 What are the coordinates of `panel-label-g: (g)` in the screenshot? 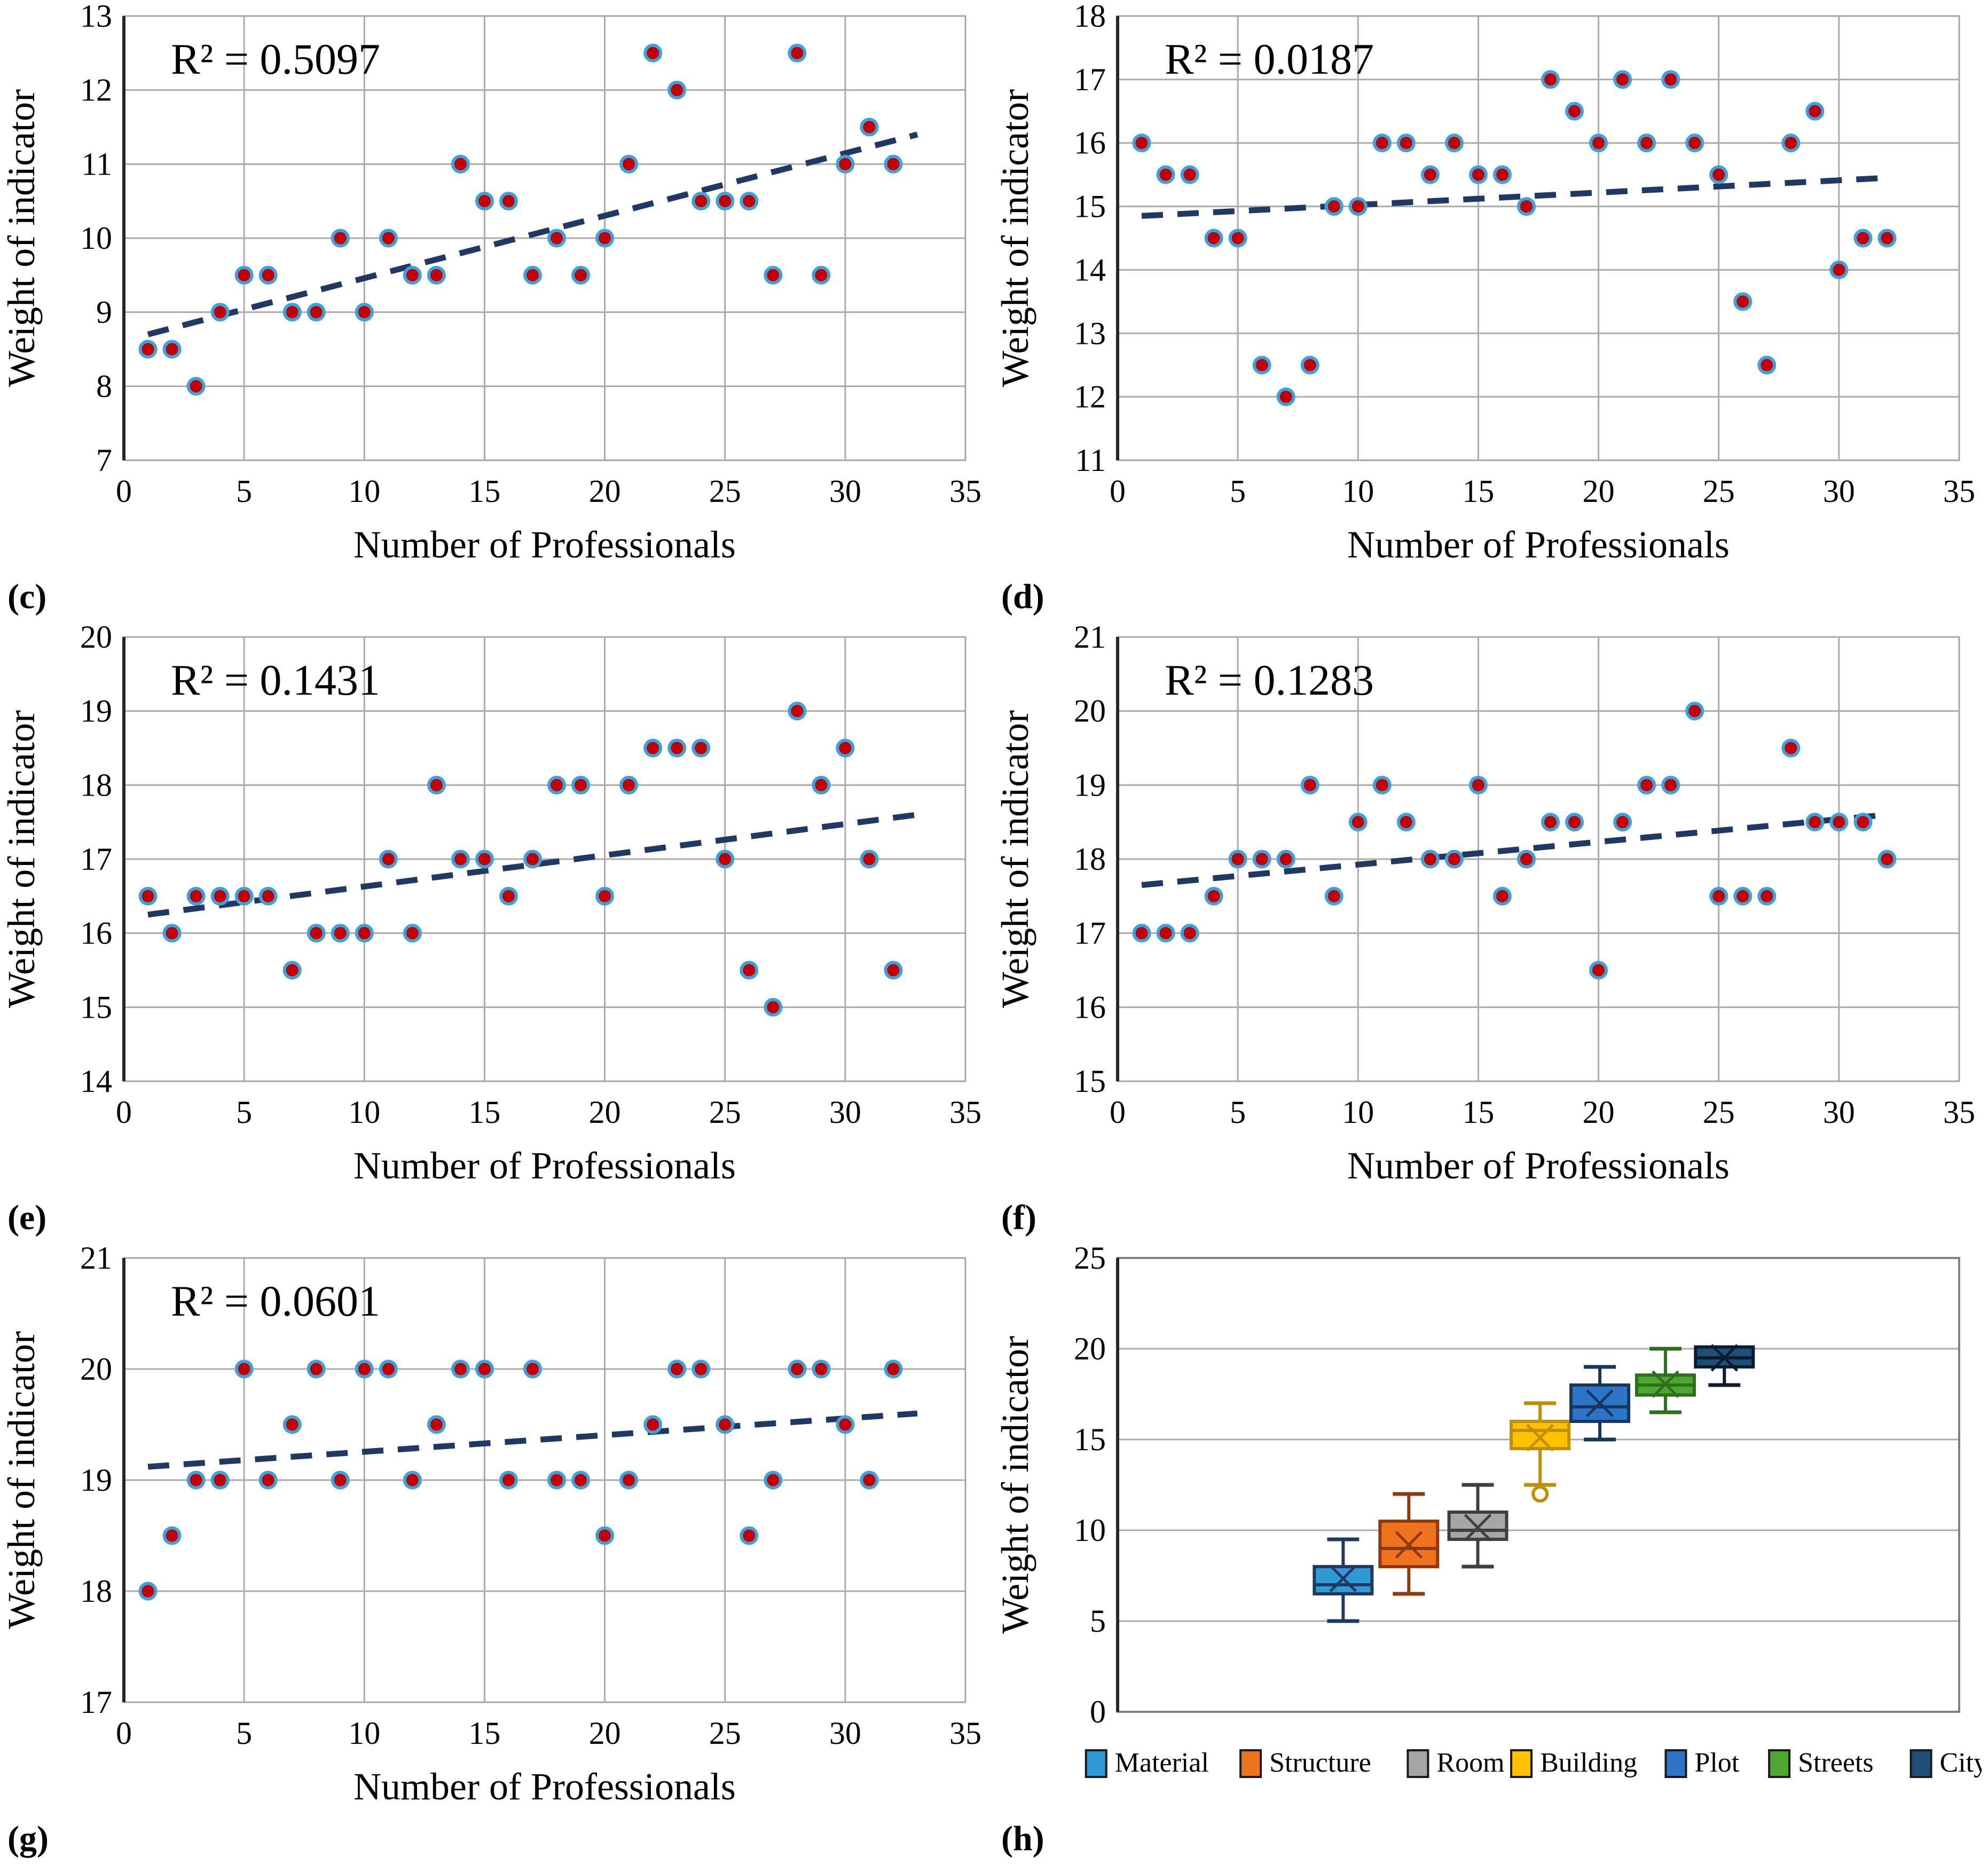 It's located at (28, 1838).